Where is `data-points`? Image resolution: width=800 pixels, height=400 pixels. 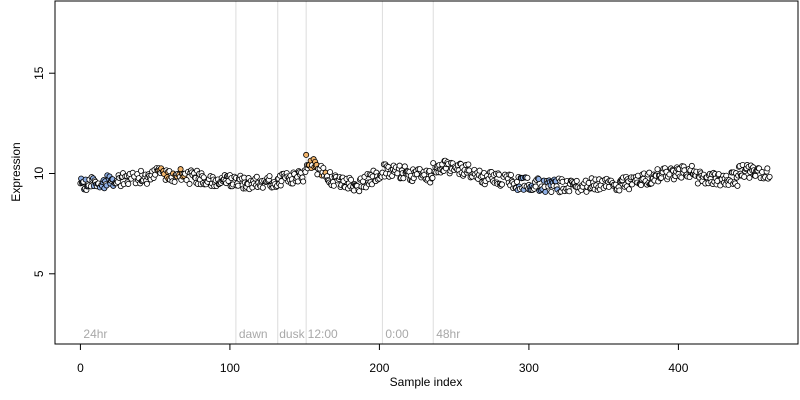
data-points is located at coordinates (425, 173).